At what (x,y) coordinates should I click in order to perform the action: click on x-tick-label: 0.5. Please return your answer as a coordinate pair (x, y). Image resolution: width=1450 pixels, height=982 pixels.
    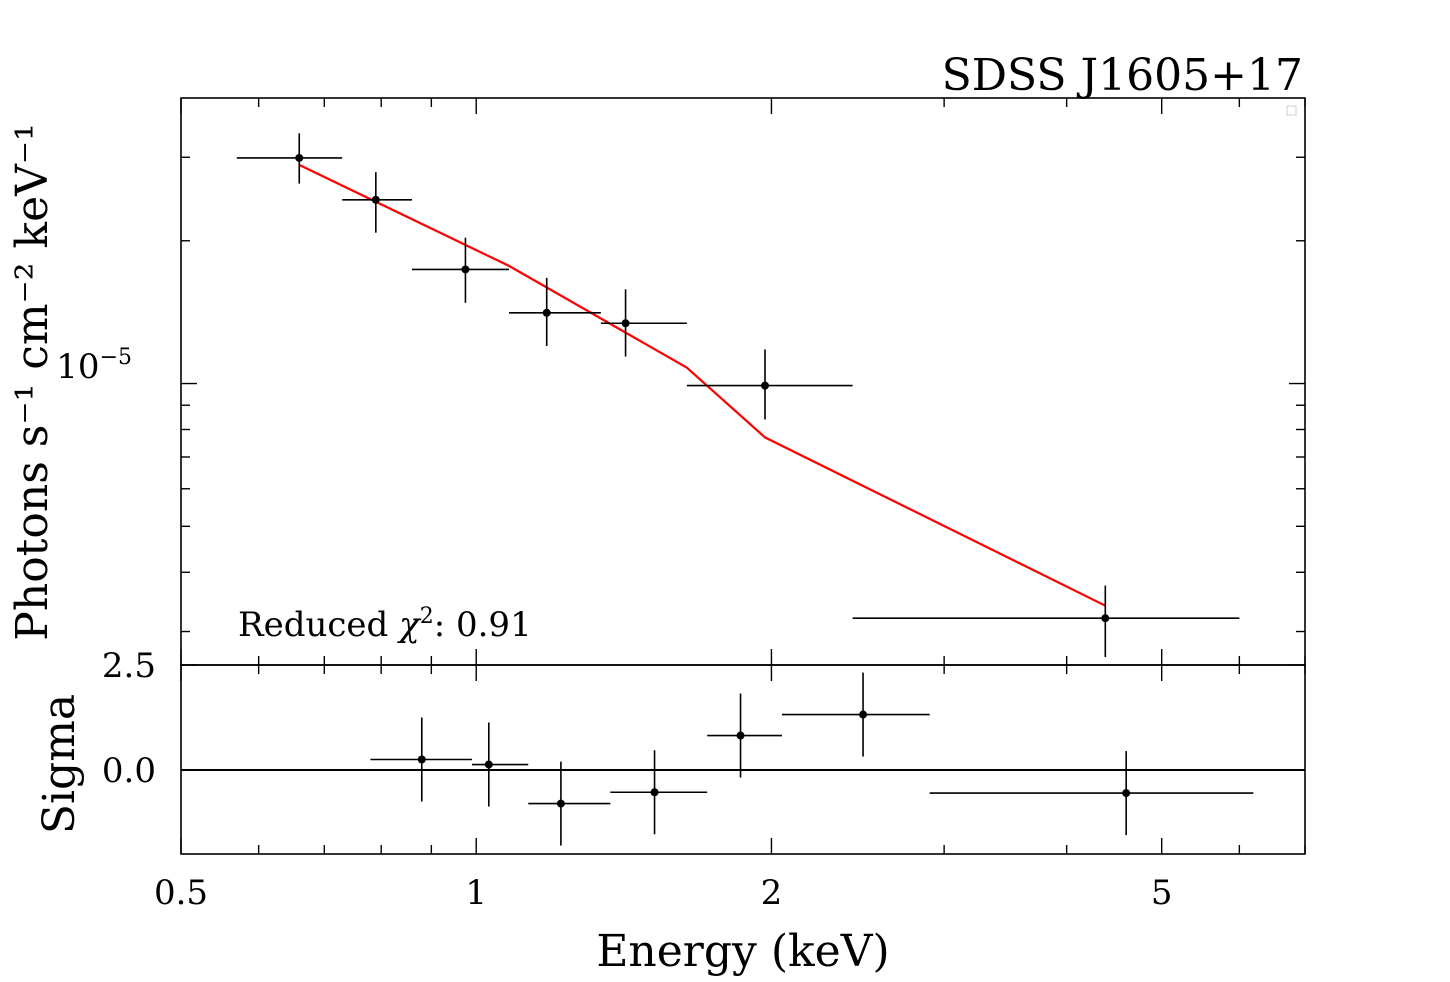
    Looking at the image, I should click on (181, 893).